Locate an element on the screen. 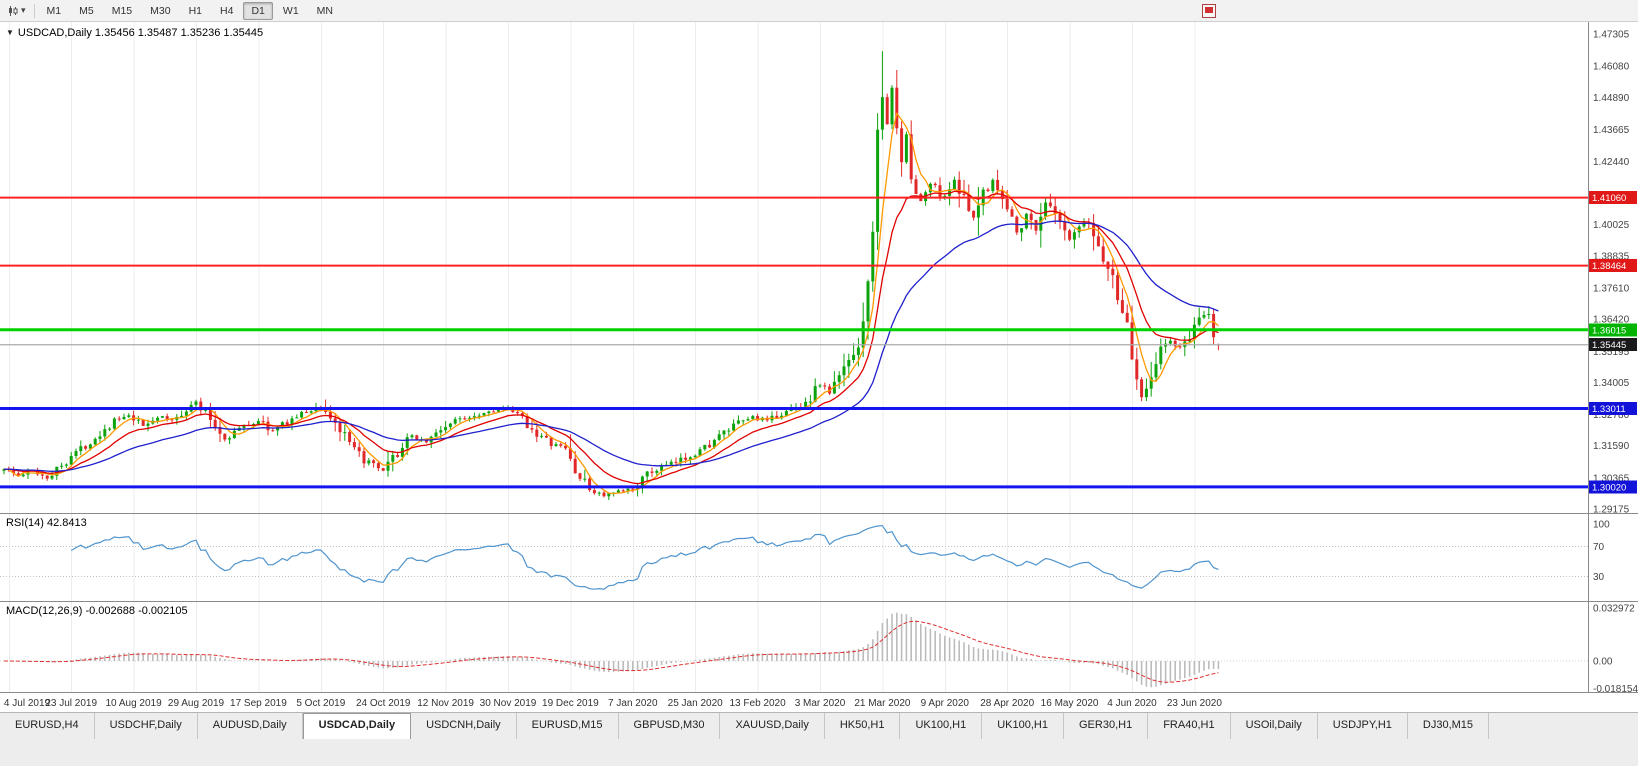 The width and height of the screenshot is (1638, 766). svg-text: 1.30020 is located at coordinates (1609, 487).